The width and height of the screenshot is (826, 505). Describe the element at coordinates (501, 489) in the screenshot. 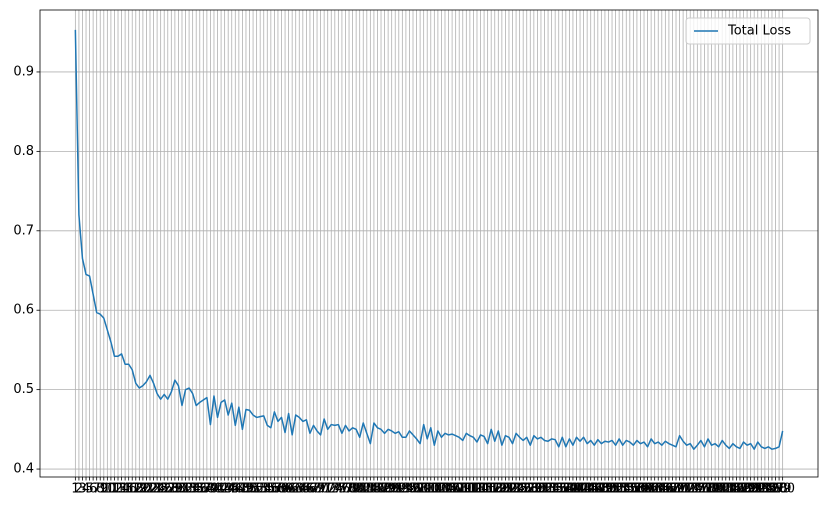

I see `x-tick-label: 121` at that location.